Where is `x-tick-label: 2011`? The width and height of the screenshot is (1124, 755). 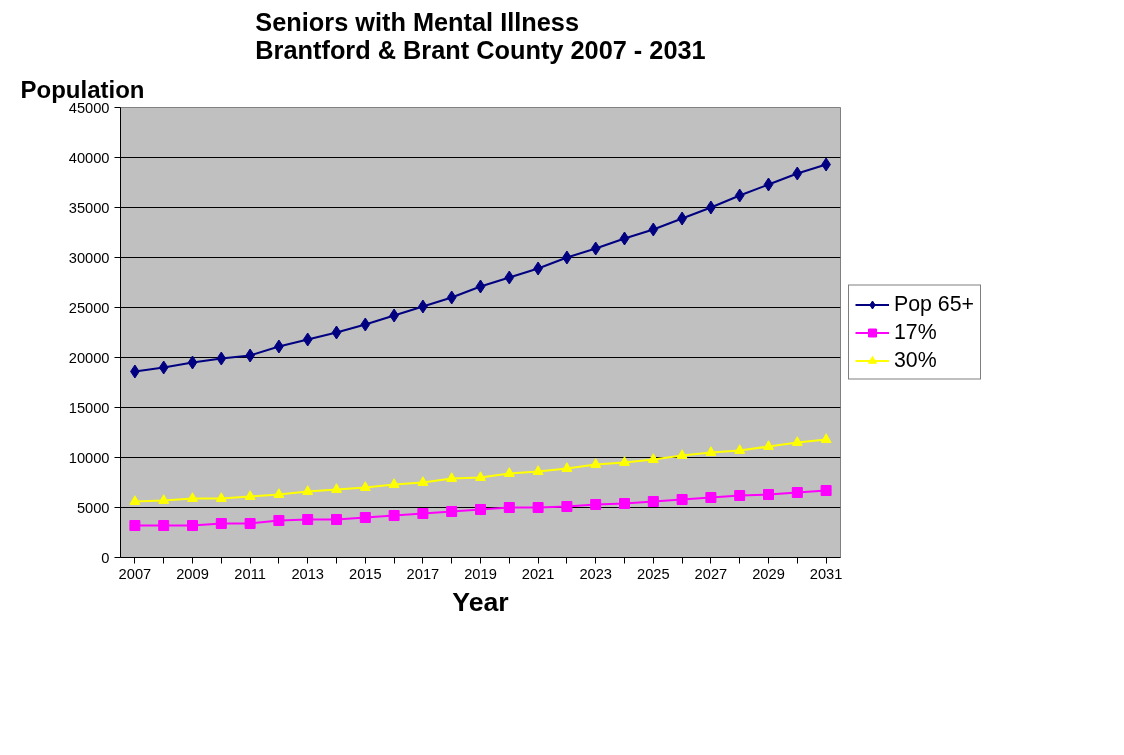 x-tick-label: 2011 is located at coordinates (250, 573).